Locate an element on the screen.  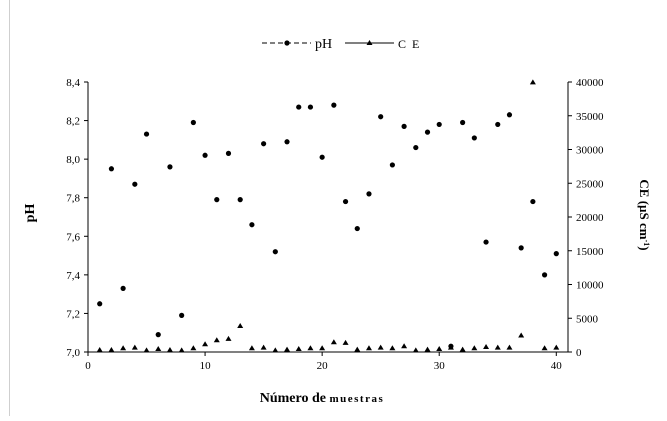
y-right-tick-label: 5000 is located at coordinates (587, 319).